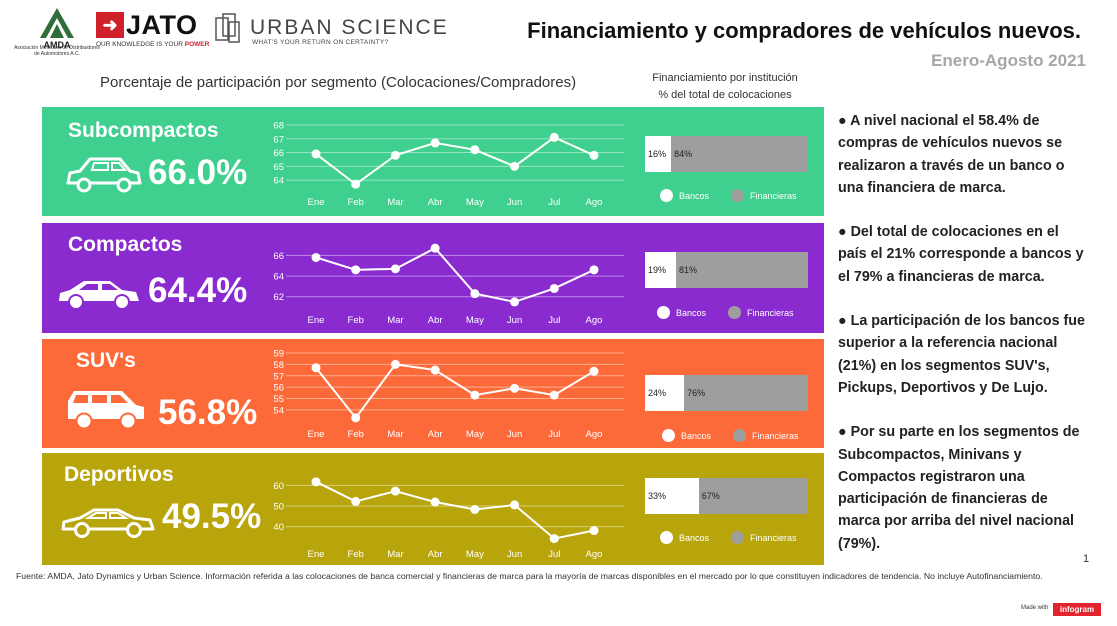 The image size is (1117, 626). What do you see at coordinates (1035, 608) in the screenshot?
I see `made-with-label: Made with` at bounding box center [1035, 608].